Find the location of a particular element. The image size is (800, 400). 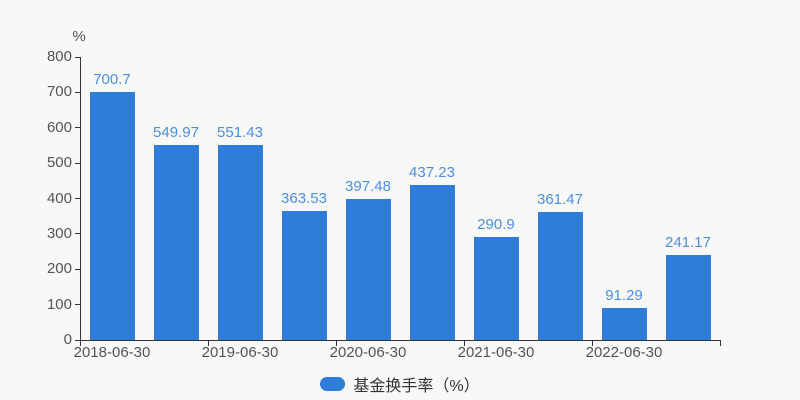

bar-value-label: 397.48 is located at coordinates (368, 187).